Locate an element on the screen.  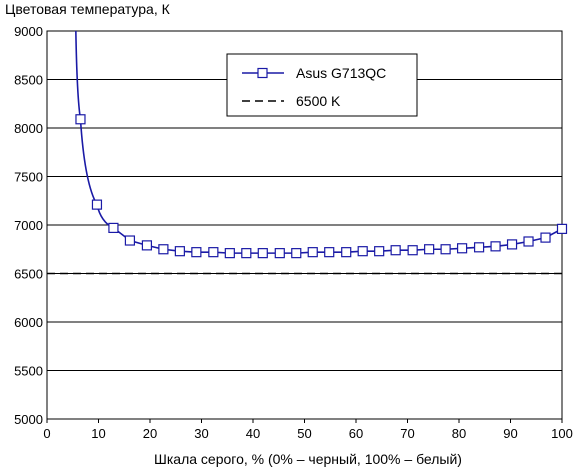
y-tick-label: 5000 is located at coordinates (28, 419).